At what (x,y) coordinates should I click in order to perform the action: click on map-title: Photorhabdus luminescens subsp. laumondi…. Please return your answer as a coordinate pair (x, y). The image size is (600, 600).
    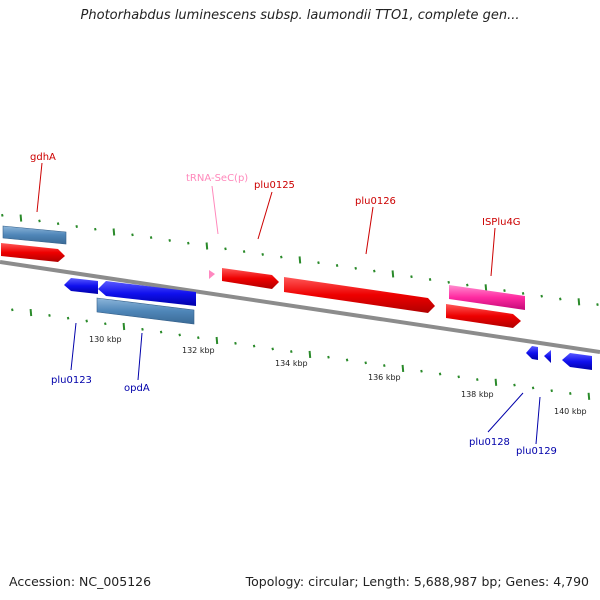
    Looking at the image, I should click on (300, 15).